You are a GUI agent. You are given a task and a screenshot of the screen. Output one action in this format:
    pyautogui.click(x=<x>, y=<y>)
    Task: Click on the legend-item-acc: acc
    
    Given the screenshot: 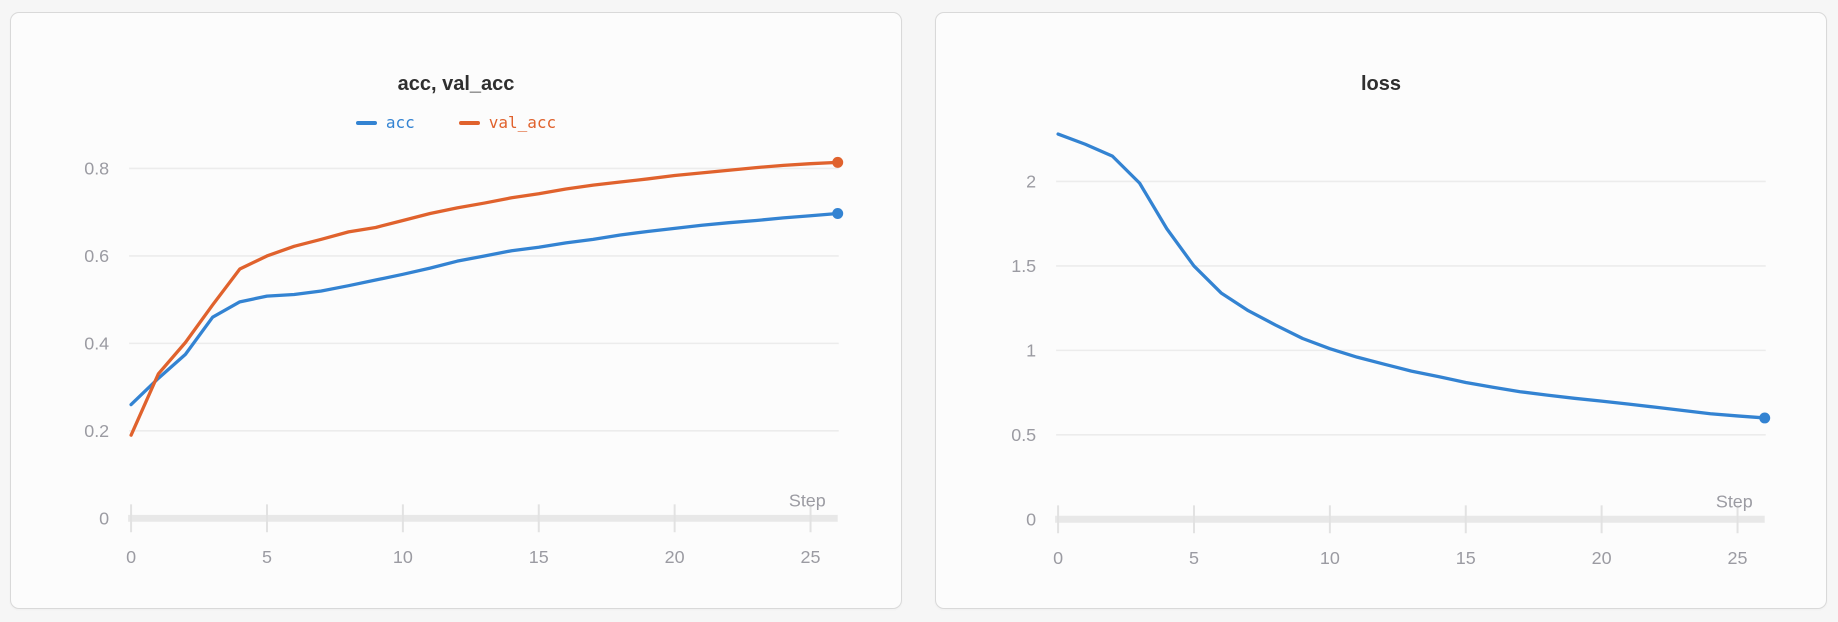 What is the action you would take?
    pyautogui.click(x=385, y=123)
    